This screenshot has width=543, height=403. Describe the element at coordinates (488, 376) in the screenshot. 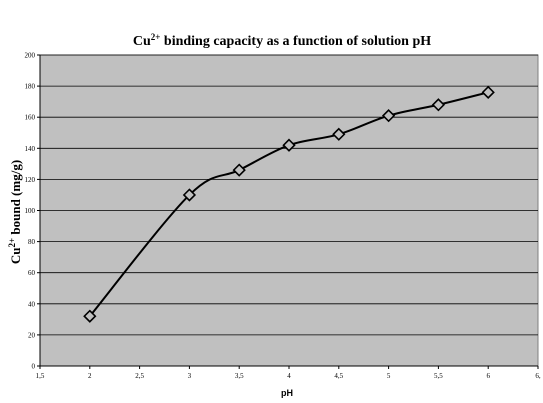

I see `x-tick-label: 6` at that location.